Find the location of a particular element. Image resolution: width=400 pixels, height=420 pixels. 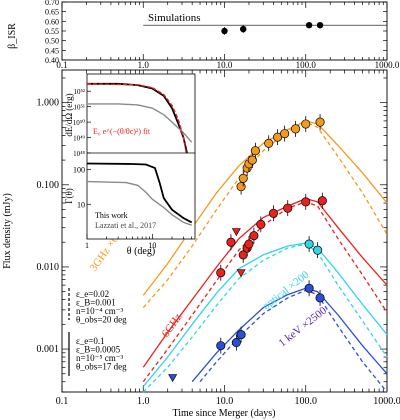

inset-xtick-label: 1 is located at coordinates (87, 245).